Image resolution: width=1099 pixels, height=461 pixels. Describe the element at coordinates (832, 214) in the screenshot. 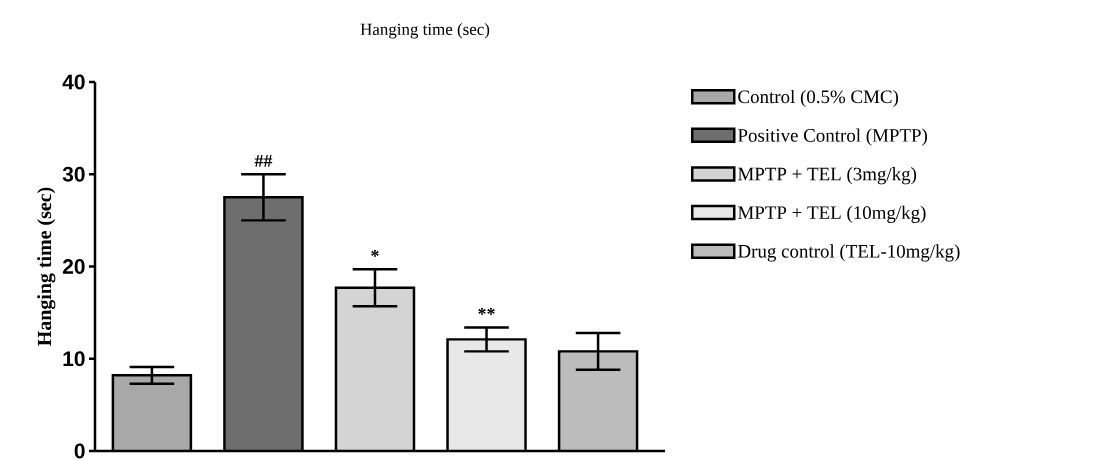

I see `legend-label: MPTP + TEL (10mg/kg)` at that location.